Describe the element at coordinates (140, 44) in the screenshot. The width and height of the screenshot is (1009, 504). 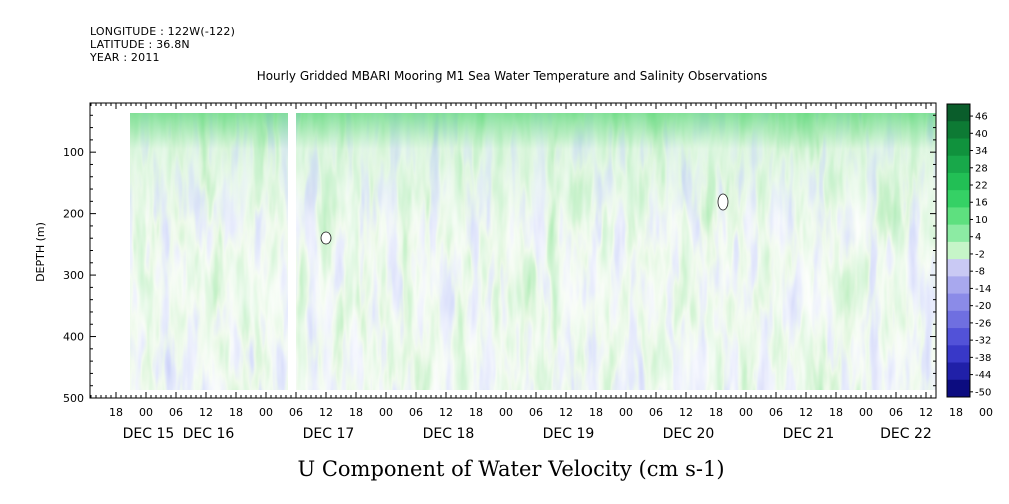
I see `latitude-label: LATITUDE : 36.8N` at that location.